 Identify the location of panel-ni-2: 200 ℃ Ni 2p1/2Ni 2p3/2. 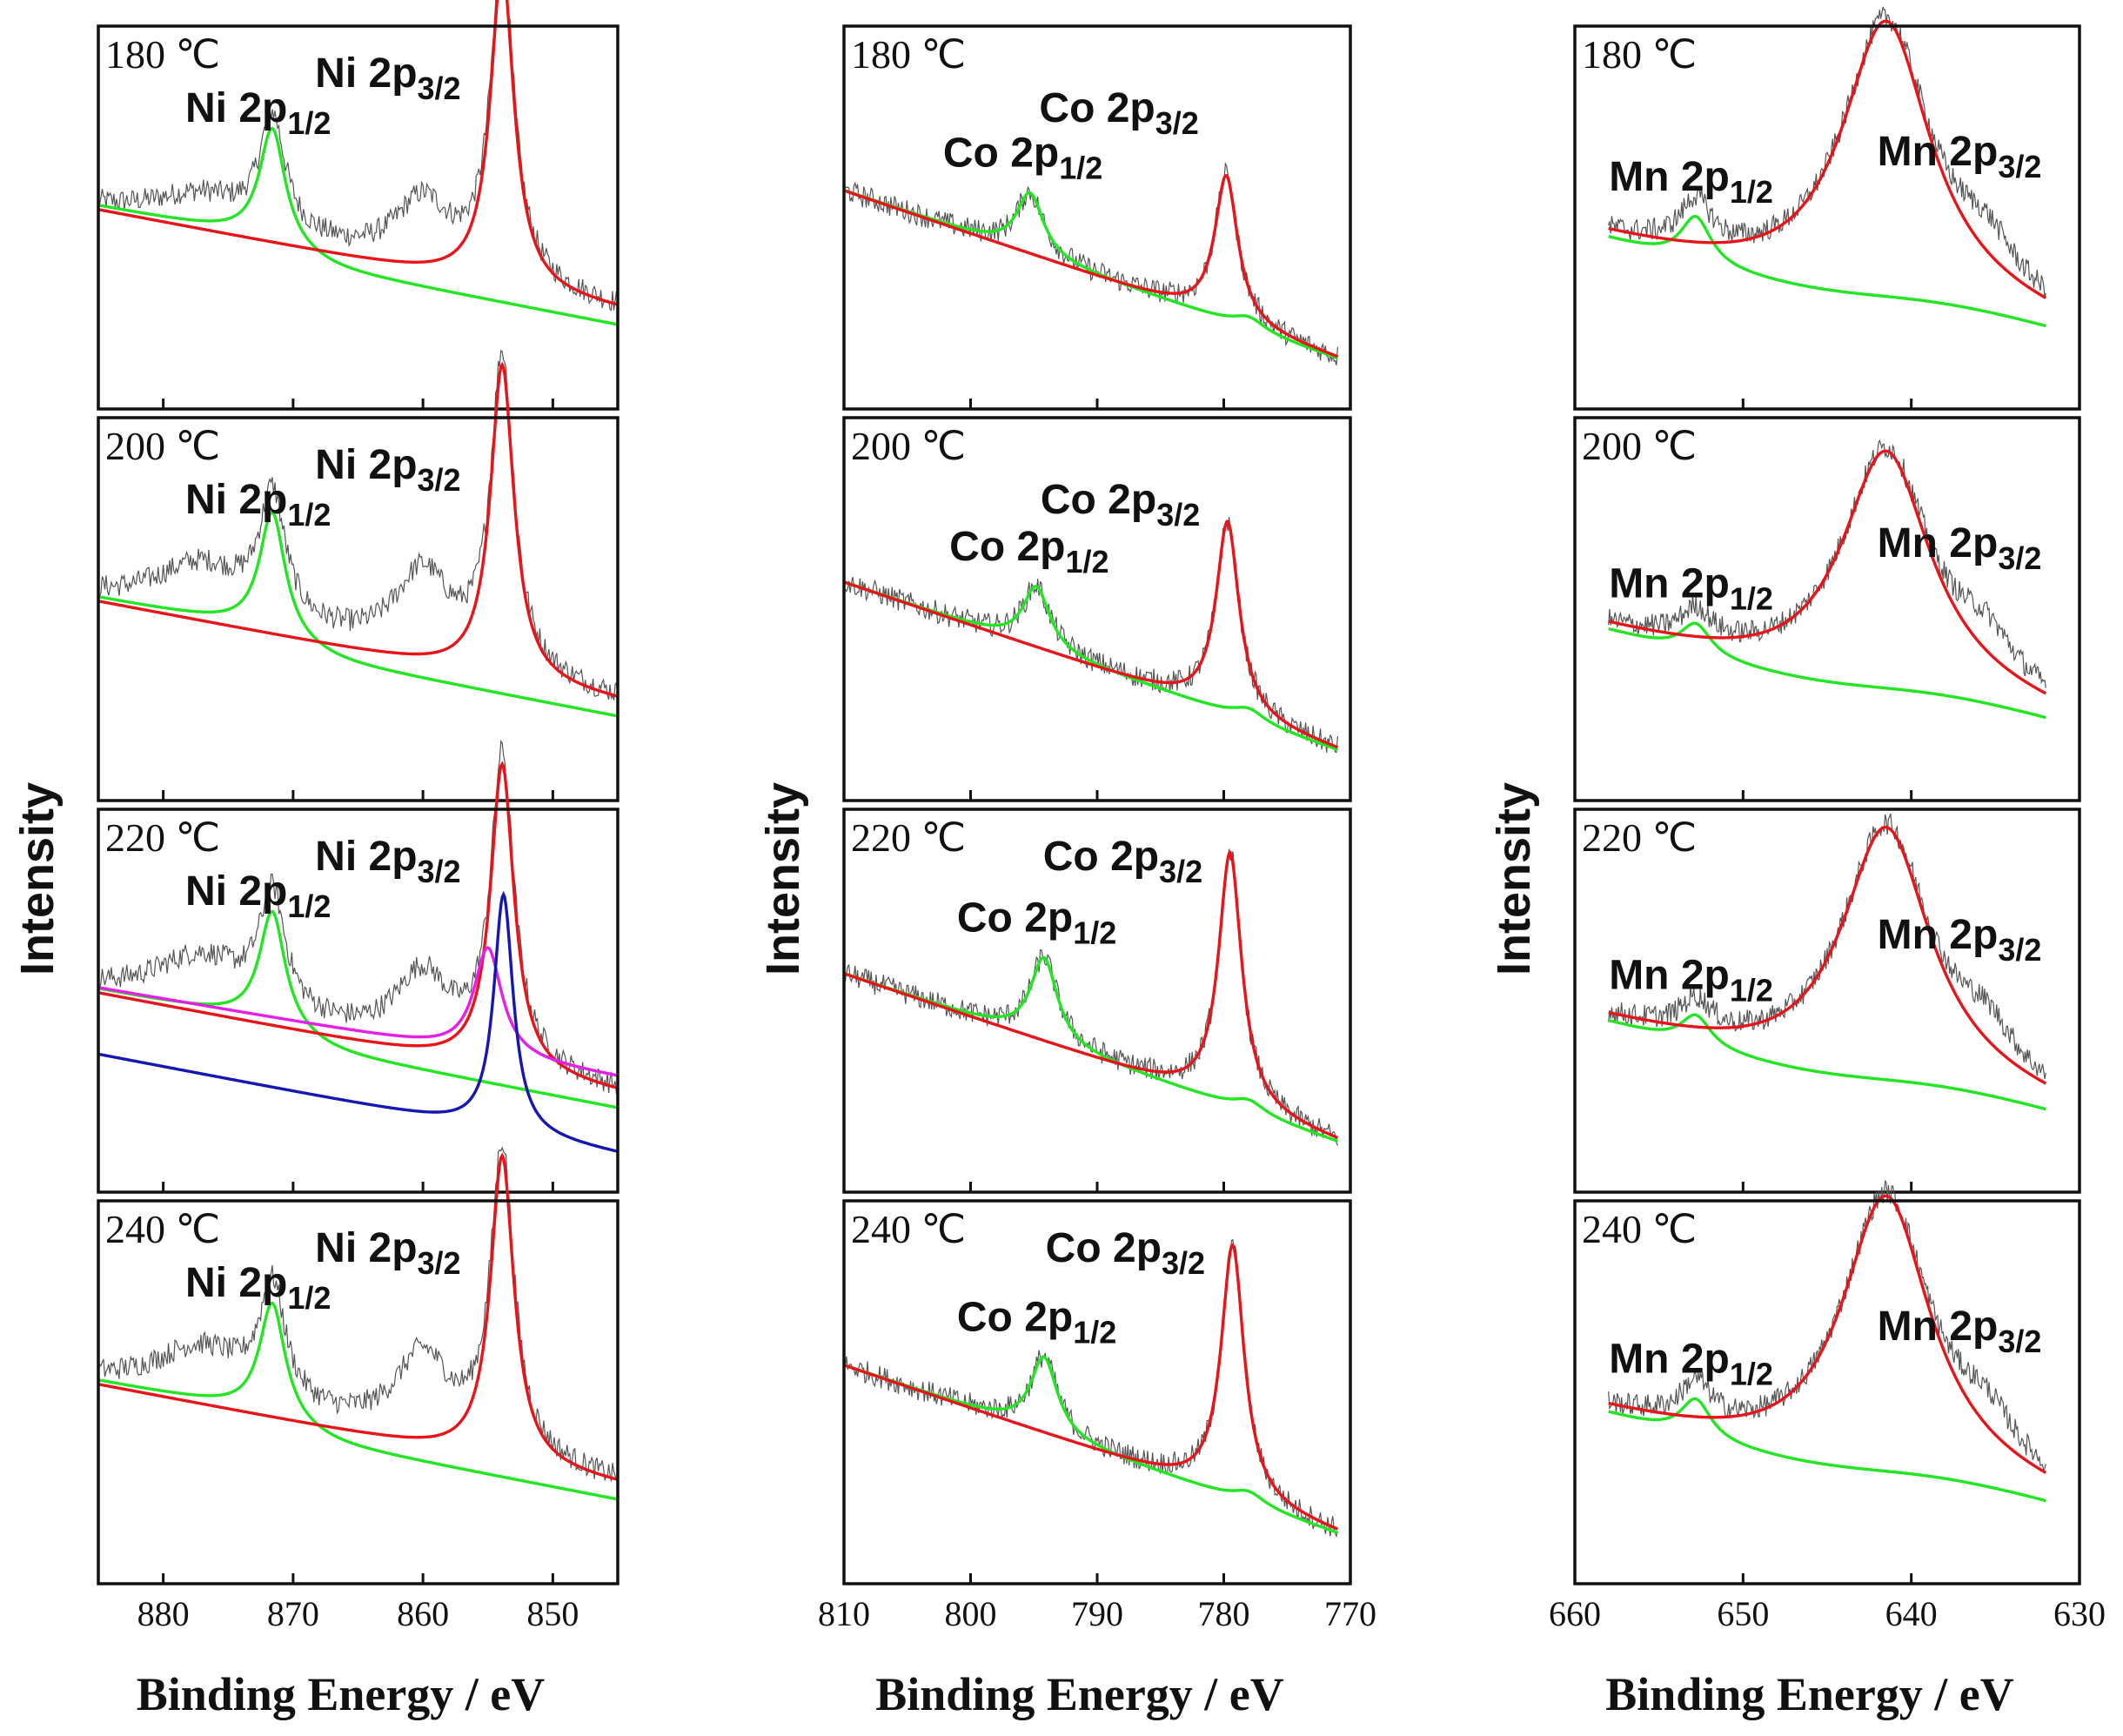
(358, 575).